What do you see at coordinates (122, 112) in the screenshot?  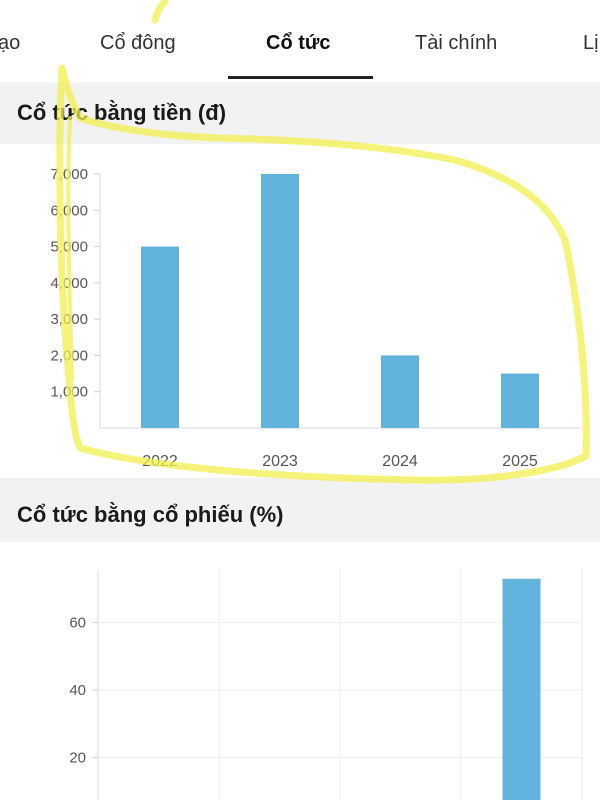 I see `cash-dividend-title: Cổ tức bằng tiền (đ)` at bounding box center [122, 112].